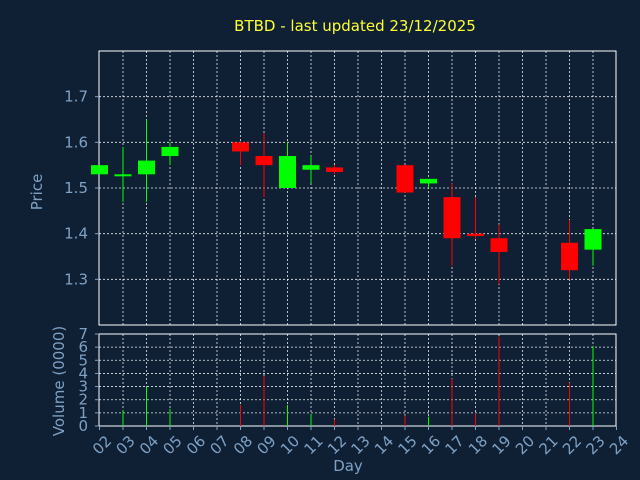 Image resolution: width=640 pixels, height=480 pixels. I want to click on x-tick-label: 24, so click(619, 445).